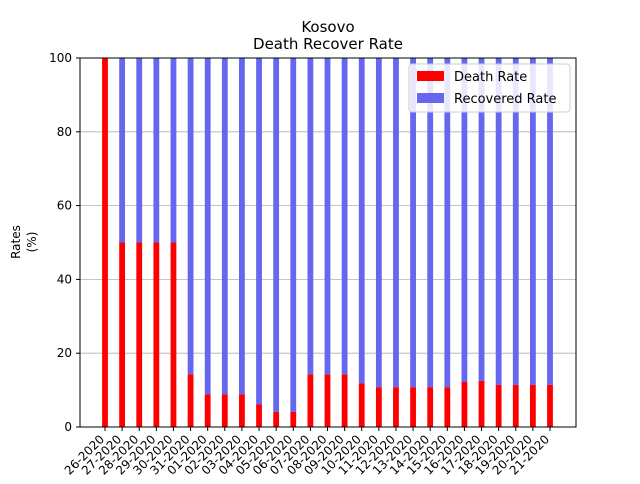 This screenshot has width=640, height=484. What do you see at coordinates (24, 242) in the screenshot?
I see `y-axis-label: Rates (%)` at bounding box center [24, 242].